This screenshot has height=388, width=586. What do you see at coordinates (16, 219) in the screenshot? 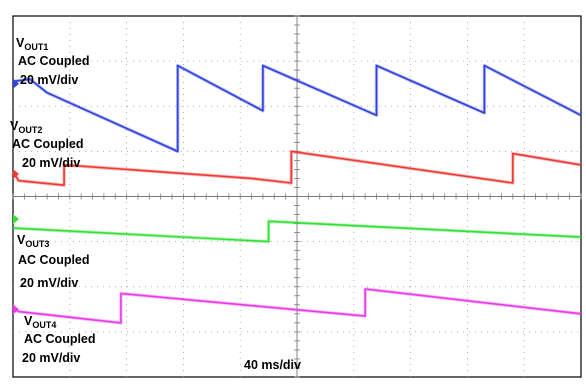
I see `marker-ch3` at bounding box center [16, 219].